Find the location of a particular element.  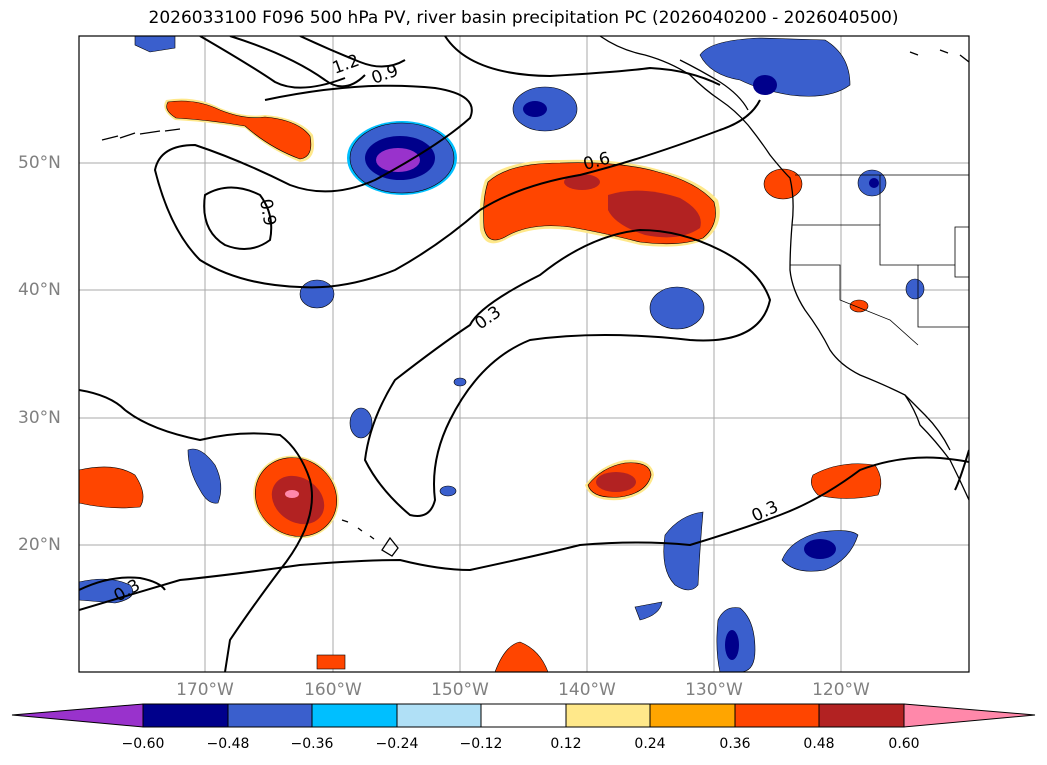

lon-label: 150°W is located at coordinates (460, 690).